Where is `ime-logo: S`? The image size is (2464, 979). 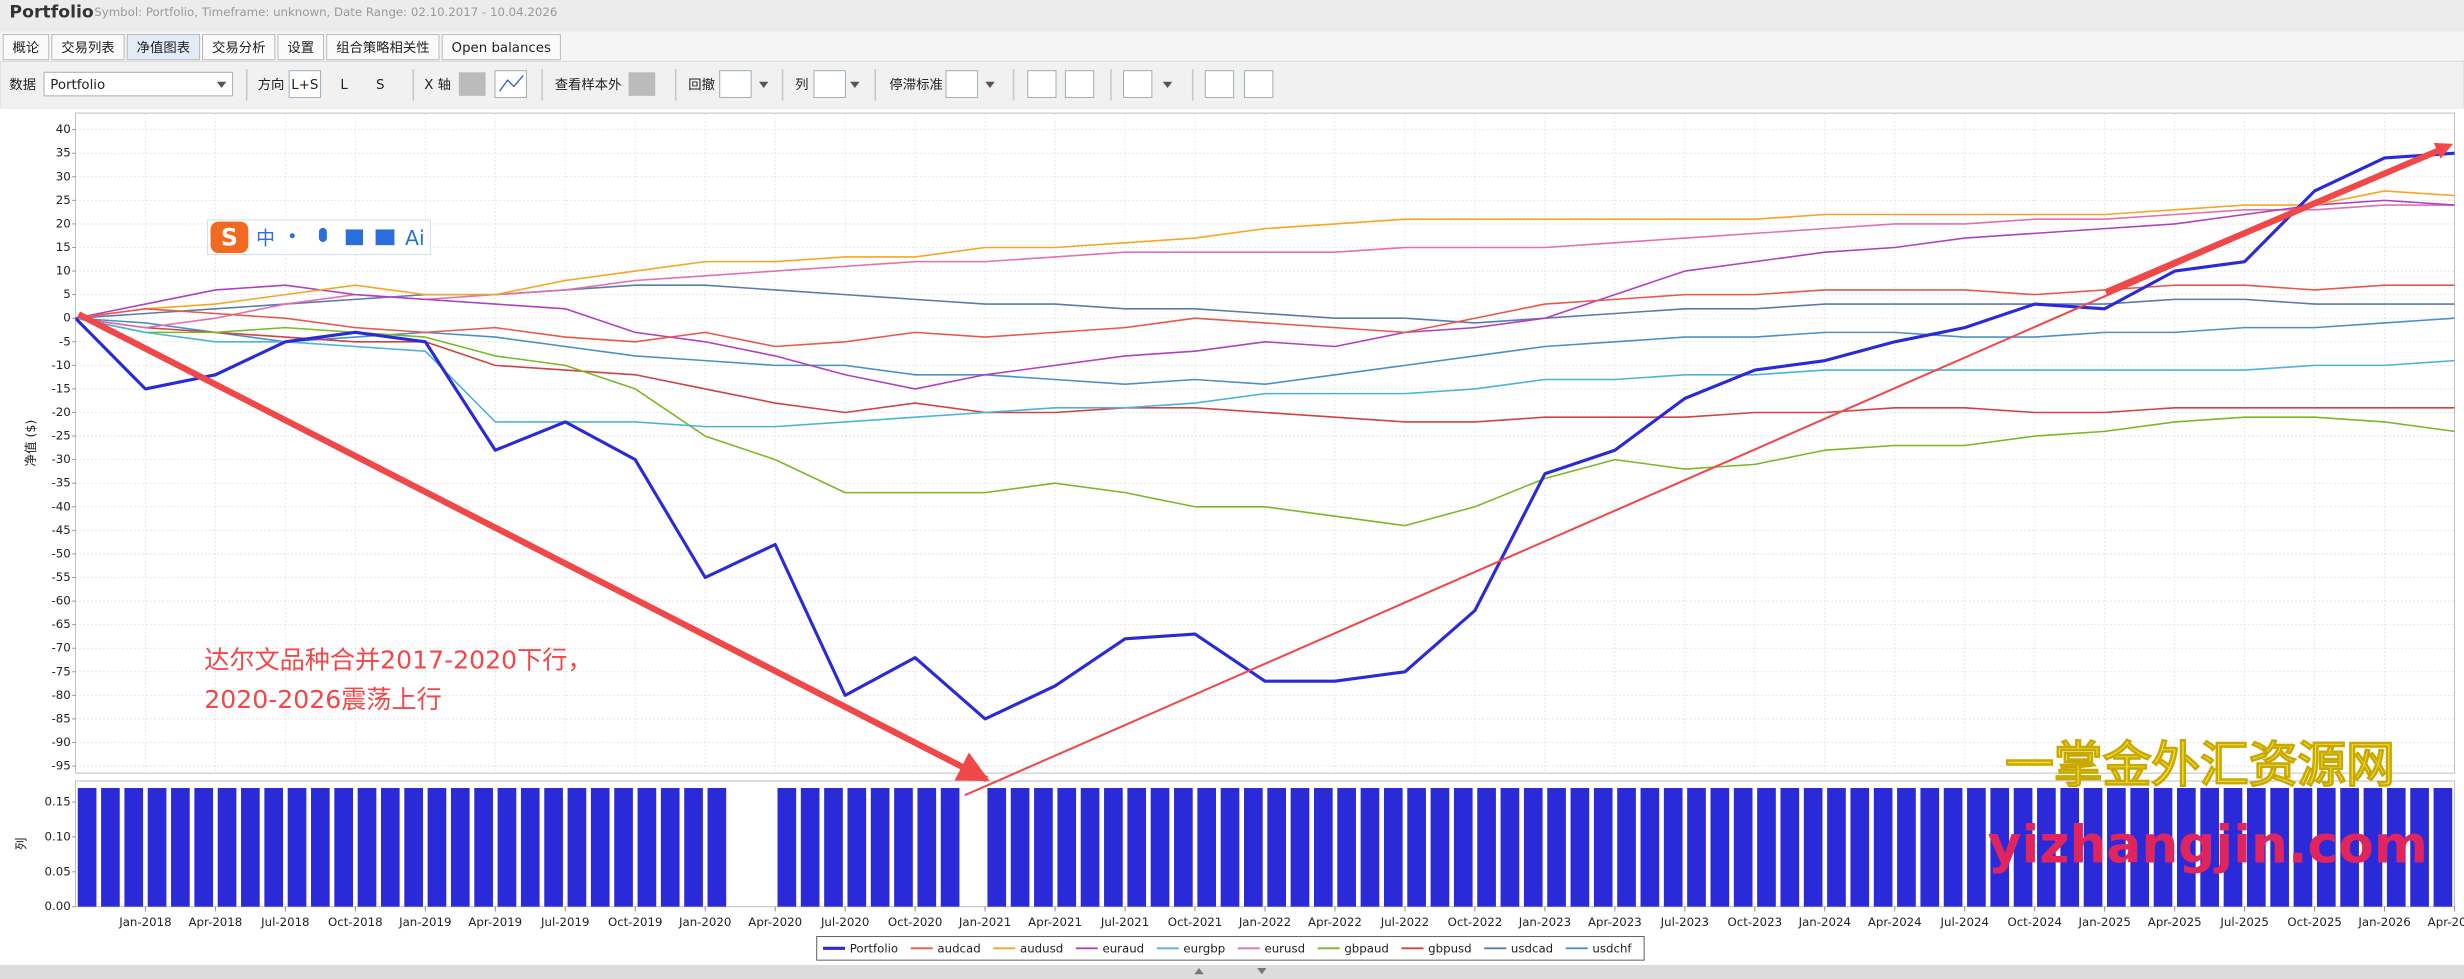
ime-logo: S is located at coordinates (229, 237).